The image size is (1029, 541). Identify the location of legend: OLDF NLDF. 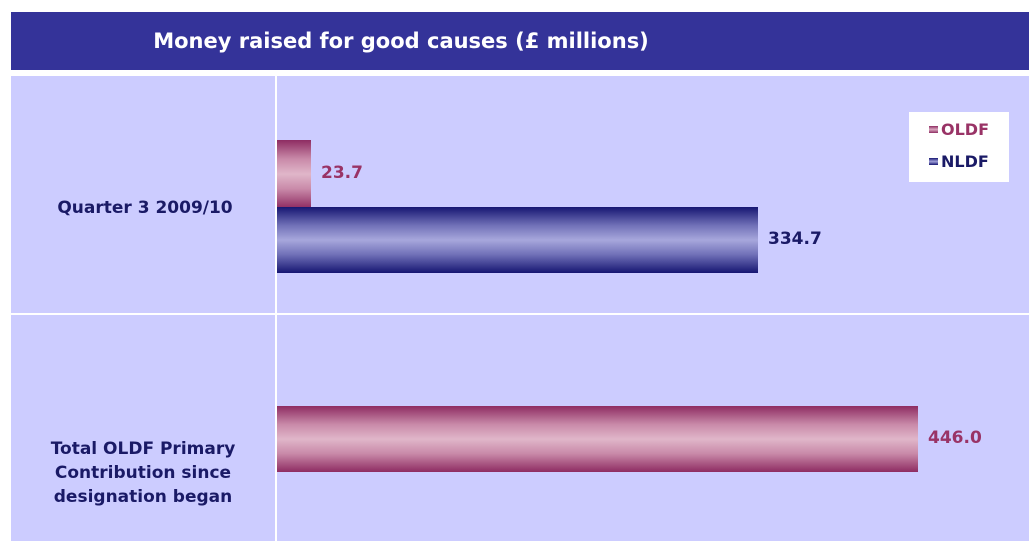
(959, 147).